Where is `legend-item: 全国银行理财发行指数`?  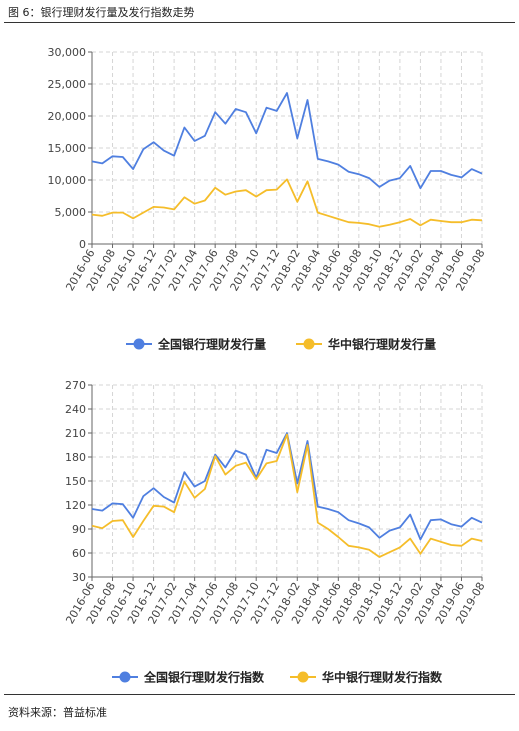 legend-item: 全国银行理财发行指数 is located at coordinates (188, 677).